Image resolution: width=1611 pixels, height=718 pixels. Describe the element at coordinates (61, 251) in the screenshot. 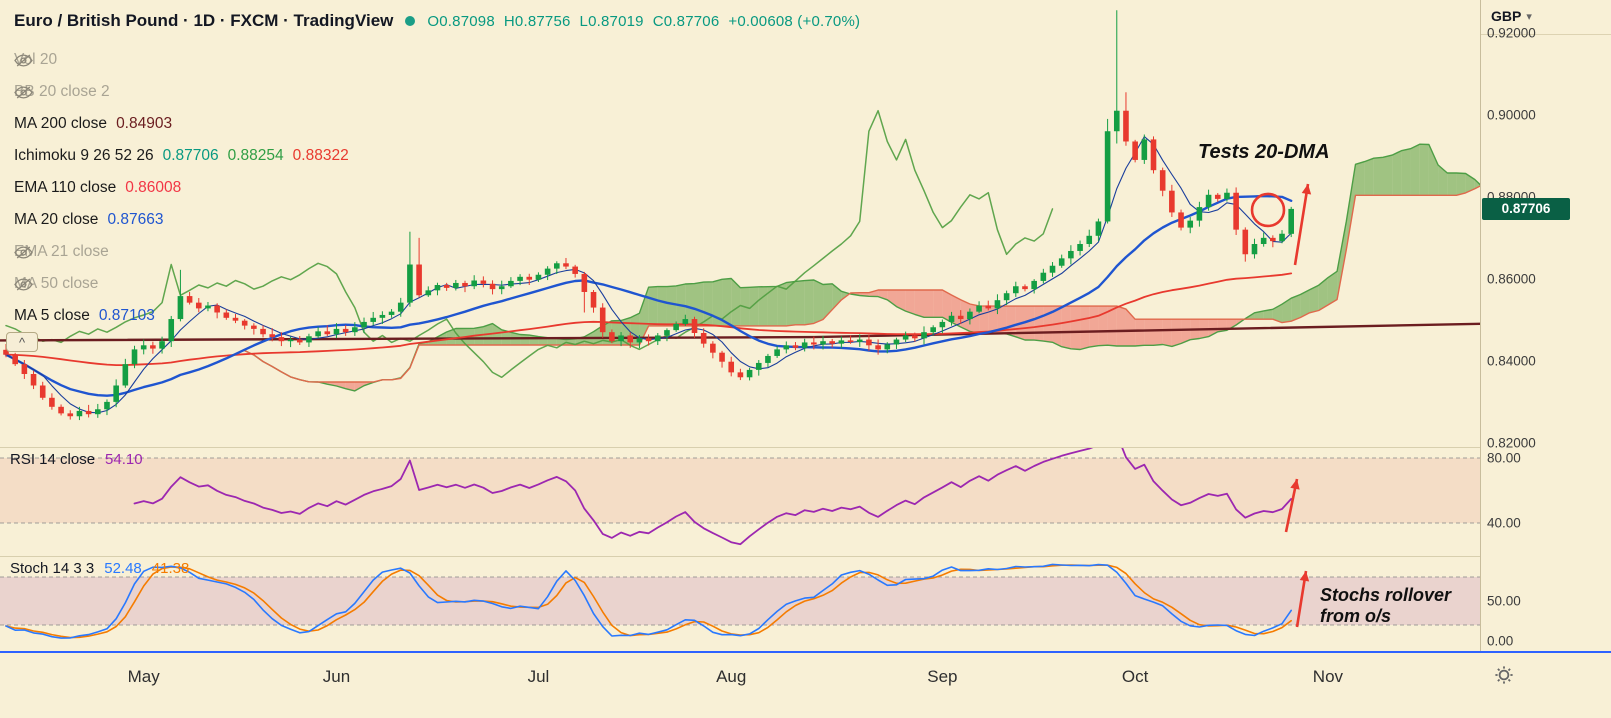

I see `legend-label: EMA 21 close` at that location.